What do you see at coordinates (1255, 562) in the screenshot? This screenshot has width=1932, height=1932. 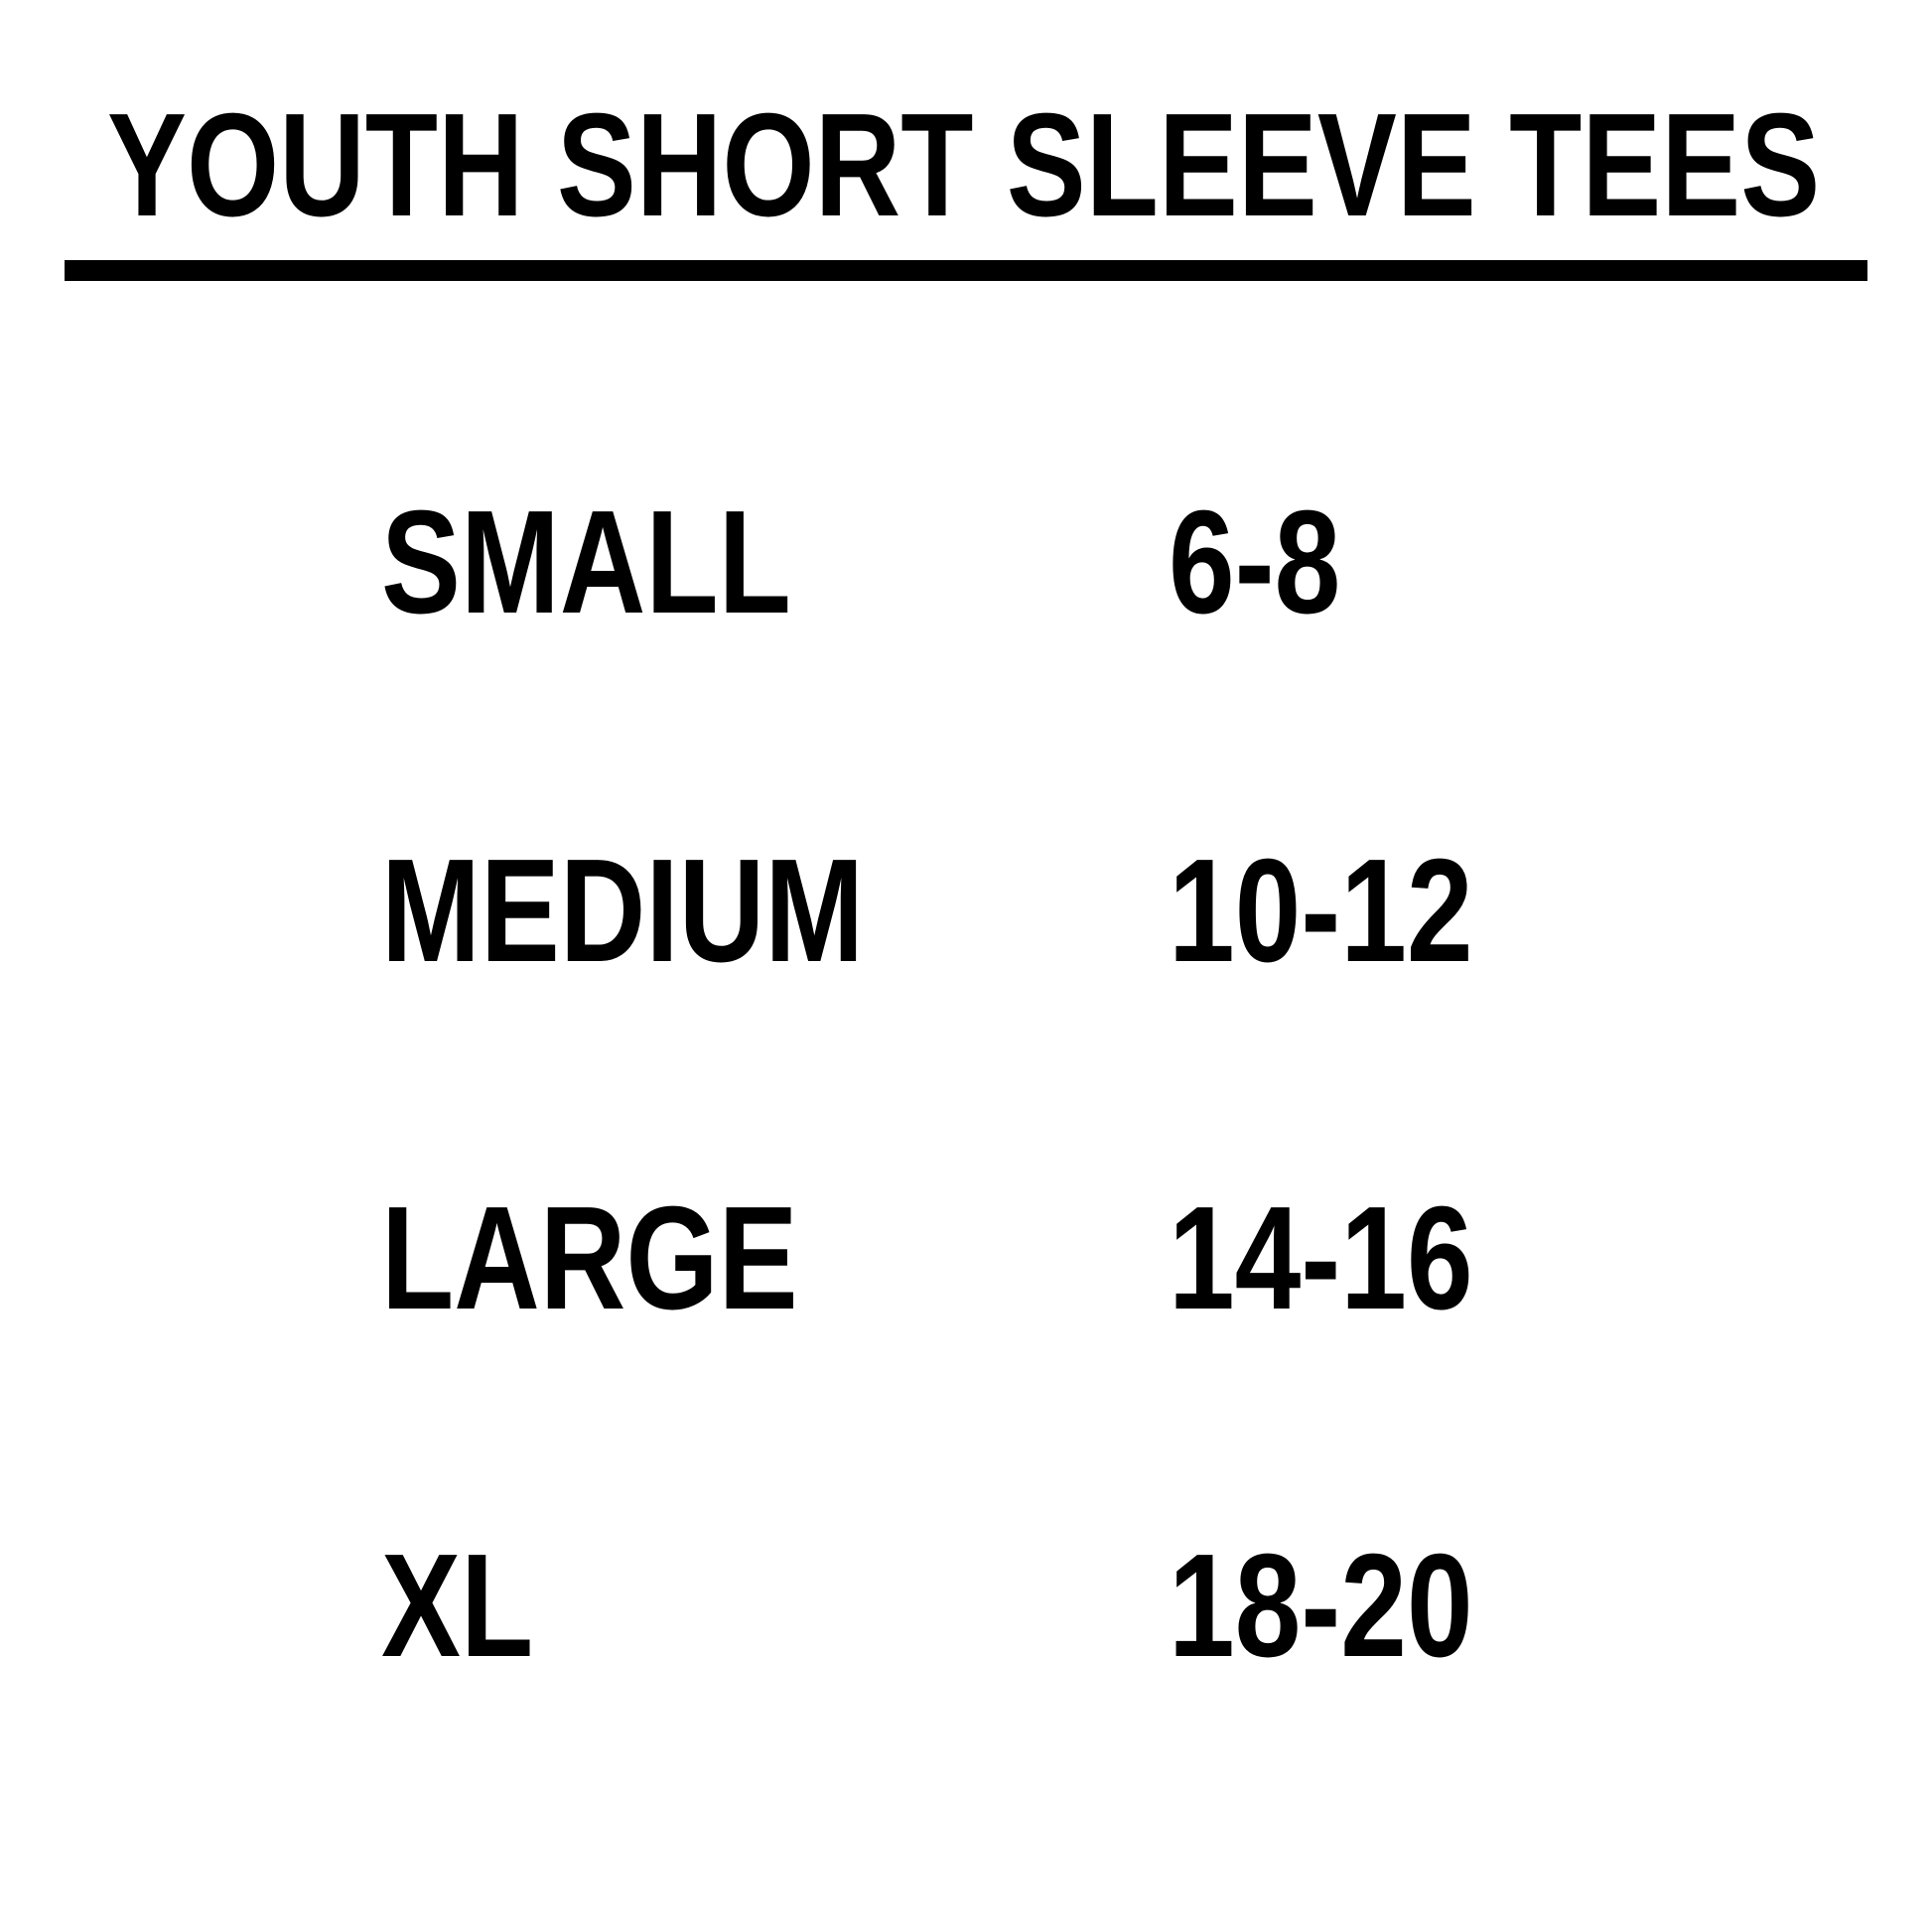 I see `size-range: 6-8` at bounding box center [1255, 562].